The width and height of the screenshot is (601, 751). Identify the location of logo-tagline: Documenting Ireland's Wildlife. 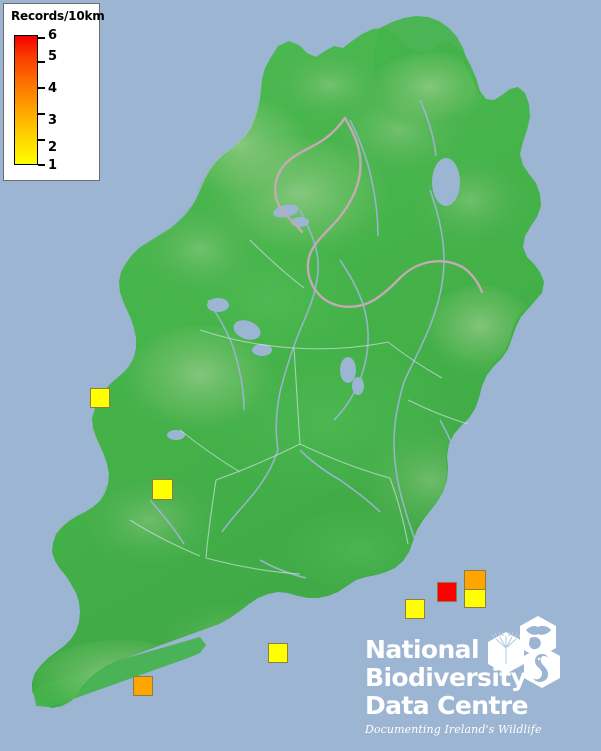
(453, 729).